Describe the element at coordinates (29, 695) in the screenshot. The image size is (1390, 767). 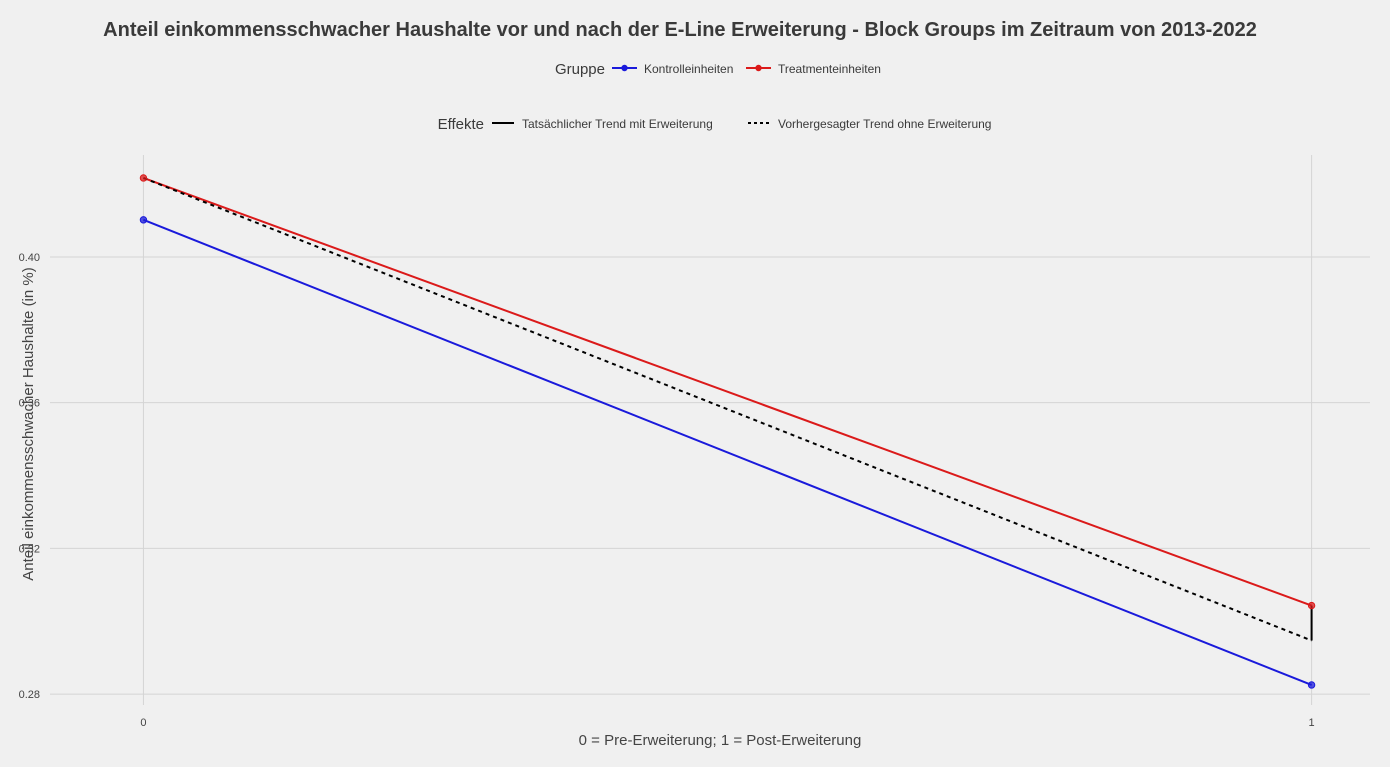
I see `y-tick-label: 0.28` at that location.